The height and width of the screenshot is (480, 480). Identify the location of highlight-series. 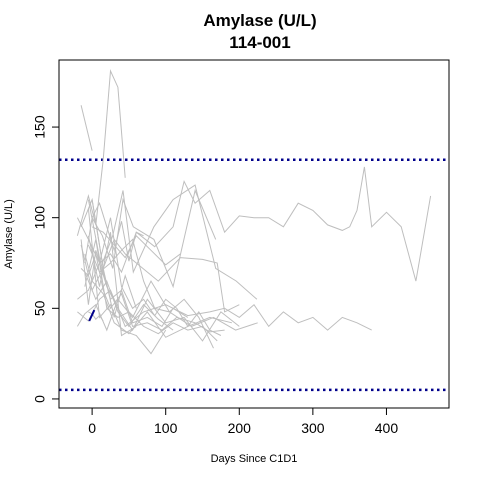
(92, 315).